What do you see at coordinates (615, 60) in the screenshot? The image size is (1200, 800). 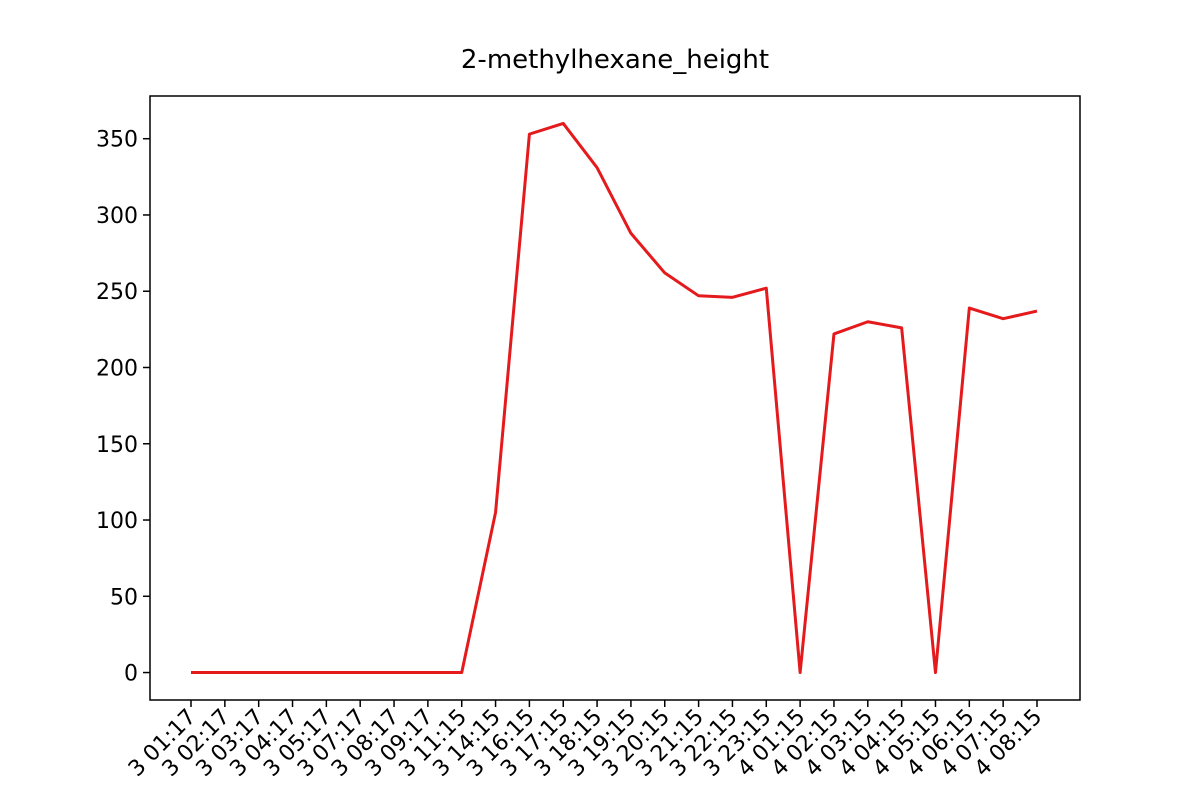 I see `chart-title: 2-methylhexane_height` at bounding box center [615, 60].